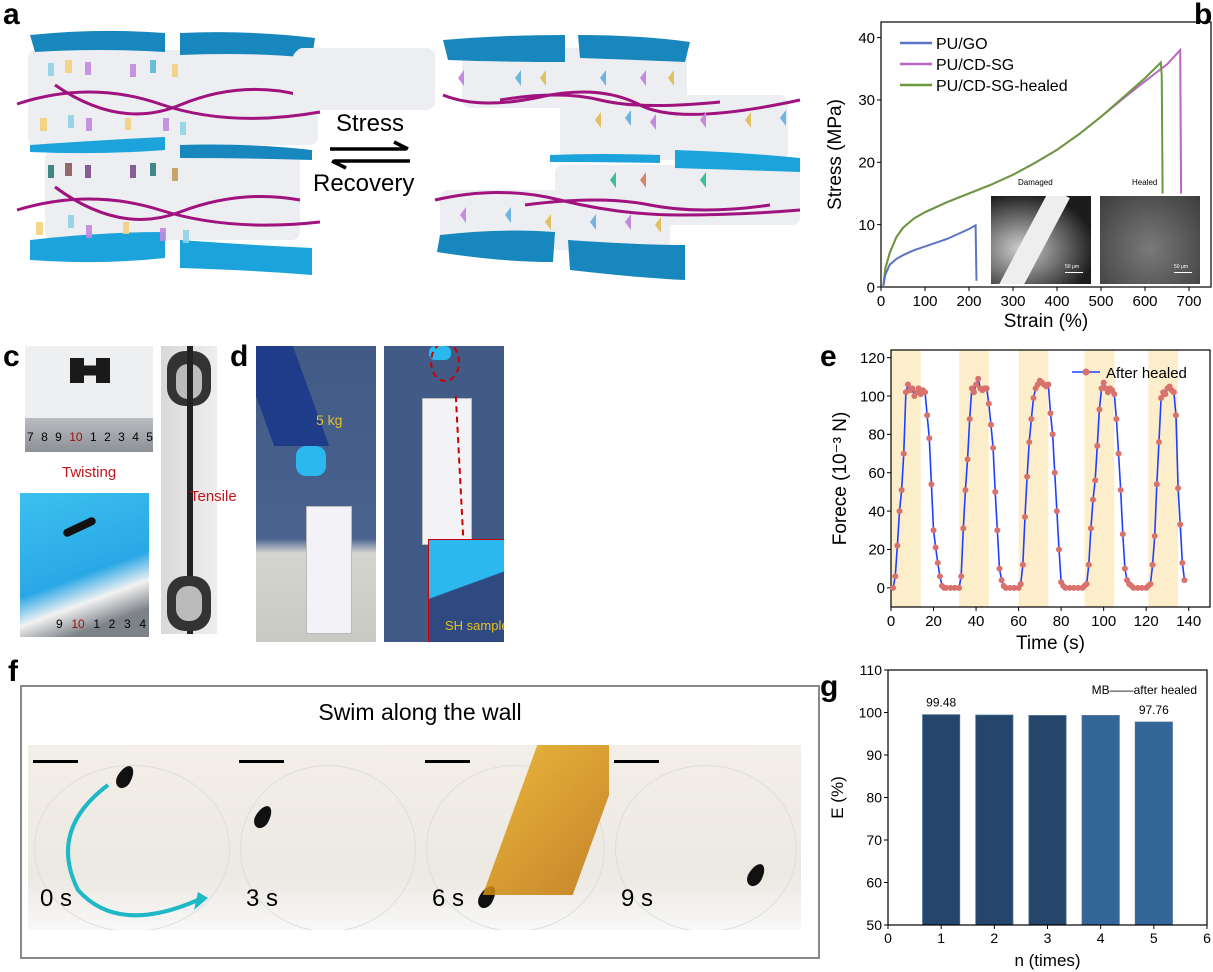 This screenshot has width=1213, height=972. What do you see at coordinates (11, 15) in the screenshot?
I see `panel-label-a: a` at bounding box center [11, 15].